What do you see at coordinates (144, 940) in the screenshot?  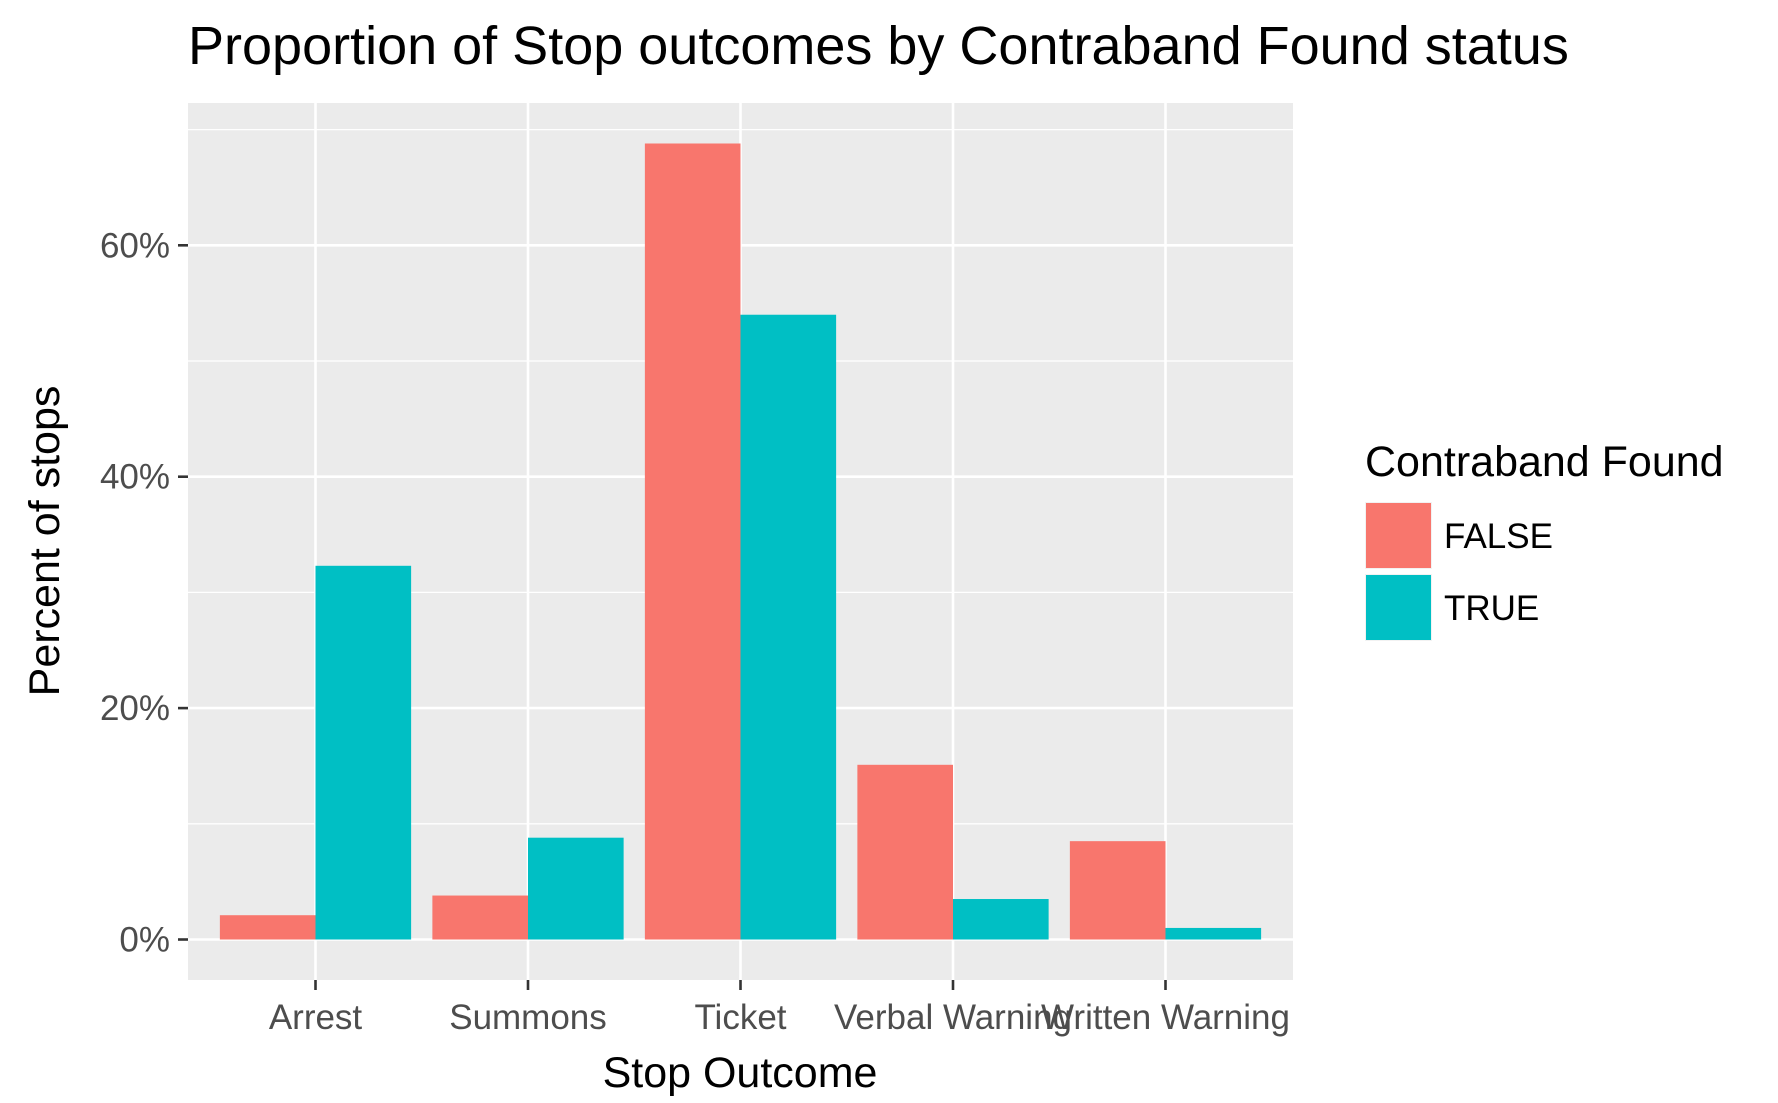 I see `y-tick-label: 0%` at bounding box center [144, 940].